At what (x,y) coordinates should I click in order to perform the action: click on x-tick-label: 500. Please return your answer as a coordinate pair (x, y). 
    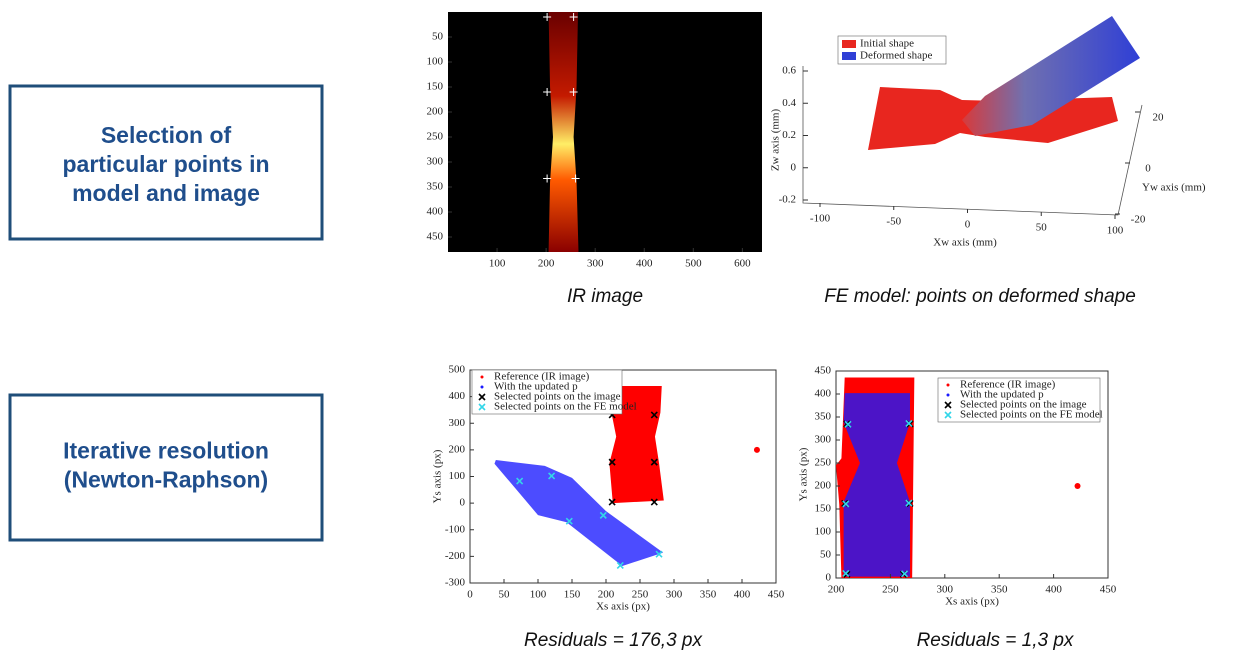
    Looking at the image, I should click on (693, 264).